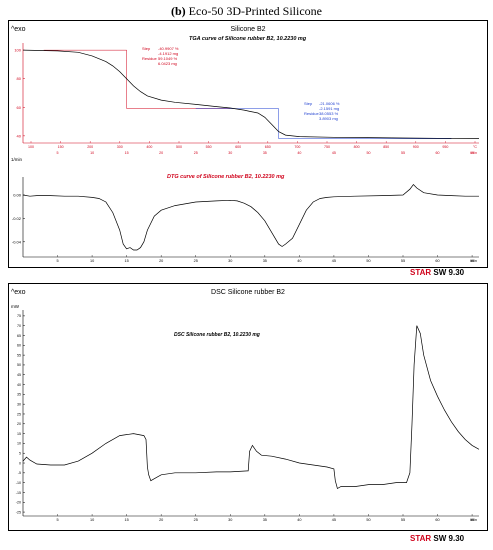  Describe the element at coordinates (17, 50) in the screenshot. I see `tga-y-tick-label: 100` at that location.